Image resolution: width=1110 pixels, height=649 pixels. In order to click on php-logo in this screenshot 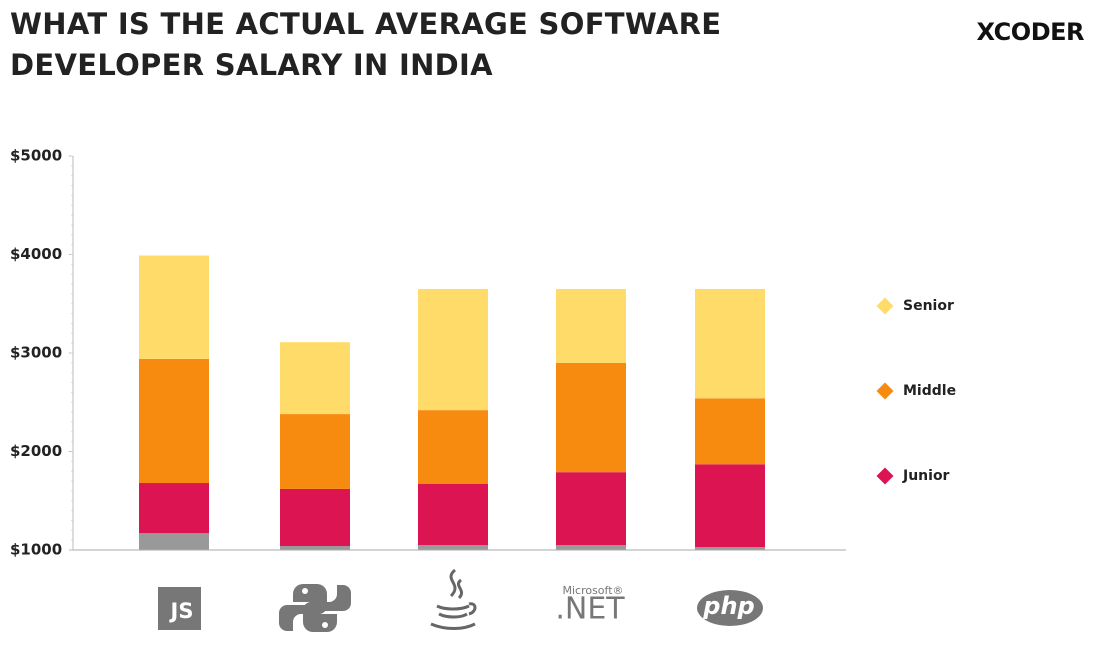, I will do `click(730, 608)`.